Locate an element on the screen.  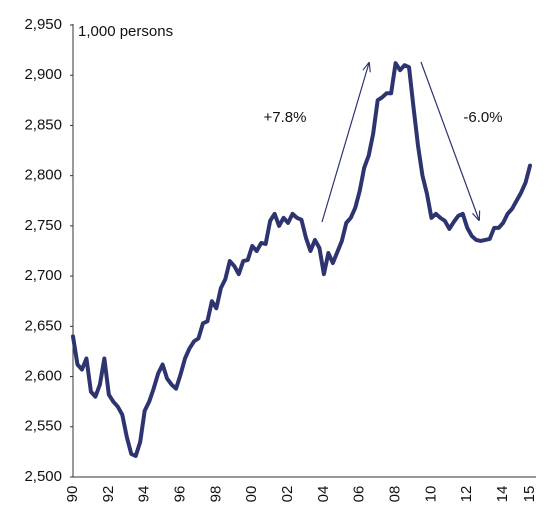
x-tick-label: 14 is located at coordinates (502, 494).